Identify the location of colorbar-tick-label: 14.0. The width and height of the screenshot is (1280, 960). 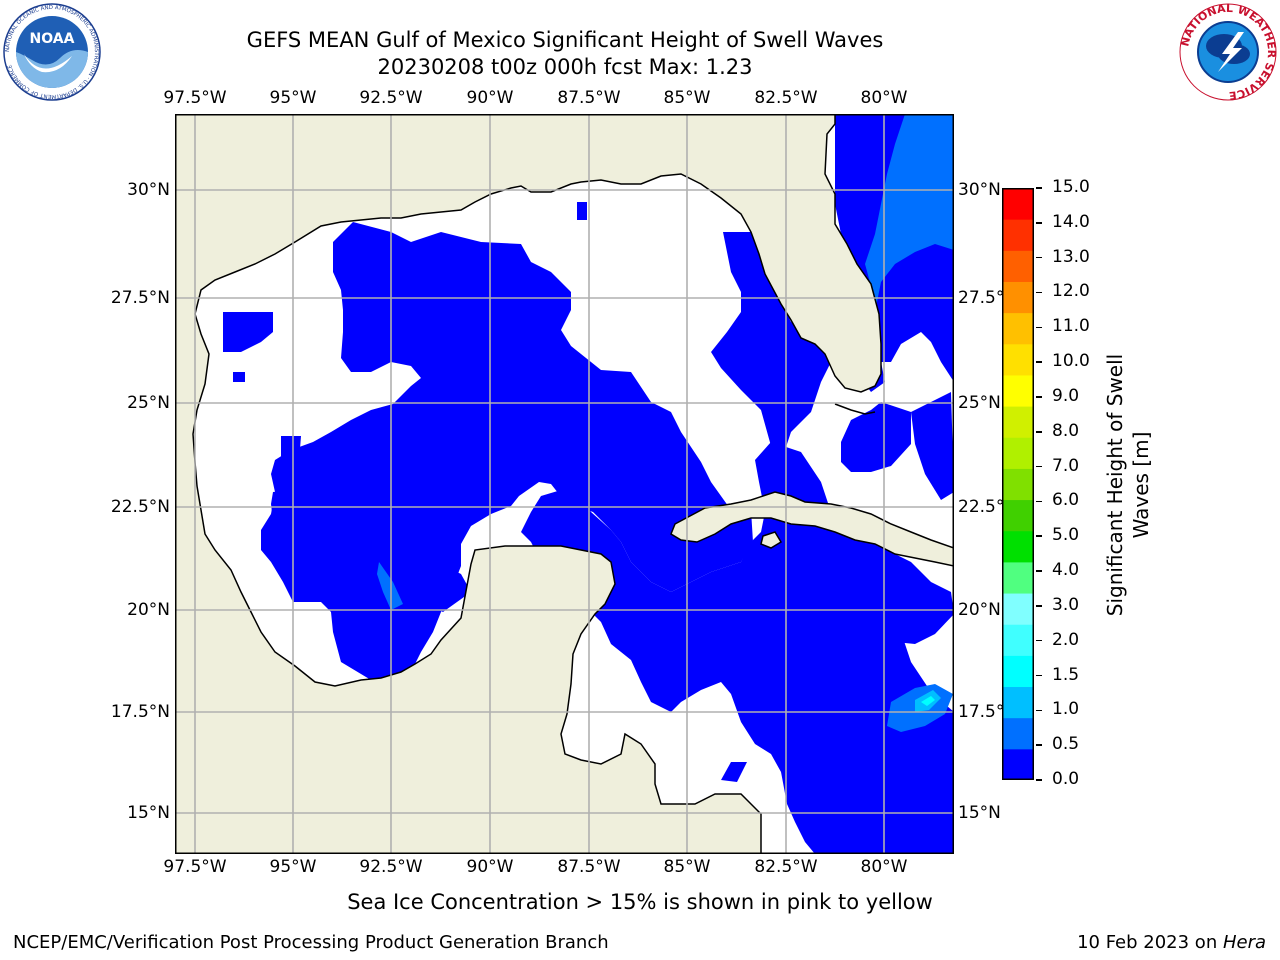
(1071, 221).